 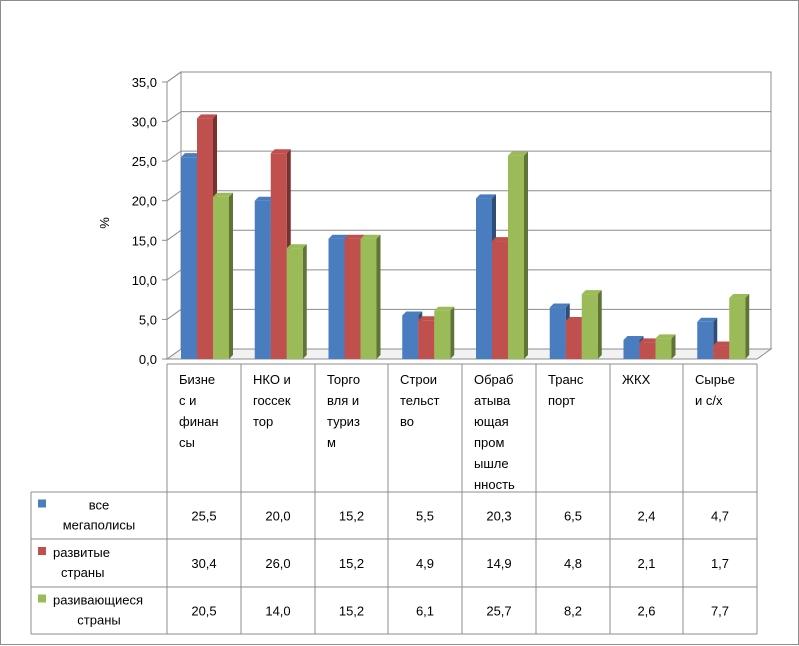 What do you see at coordinates (561, 400) in the screenshot?
I see `x-tick-label: порт` at bounding box center [561, 400].